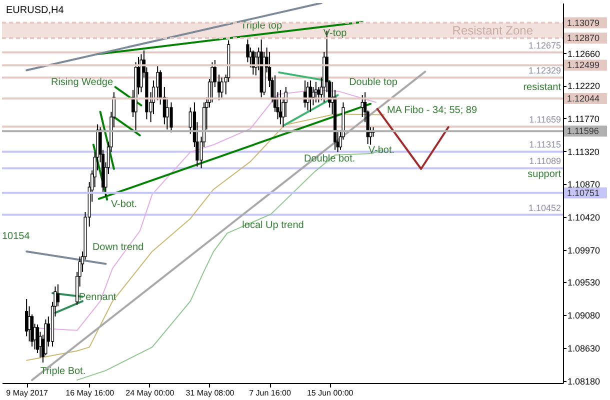 This screenshot has height=400, width=610. Describe the element at coordinates (545, 174) in the screenshot. I see `annotation: support` at that location.